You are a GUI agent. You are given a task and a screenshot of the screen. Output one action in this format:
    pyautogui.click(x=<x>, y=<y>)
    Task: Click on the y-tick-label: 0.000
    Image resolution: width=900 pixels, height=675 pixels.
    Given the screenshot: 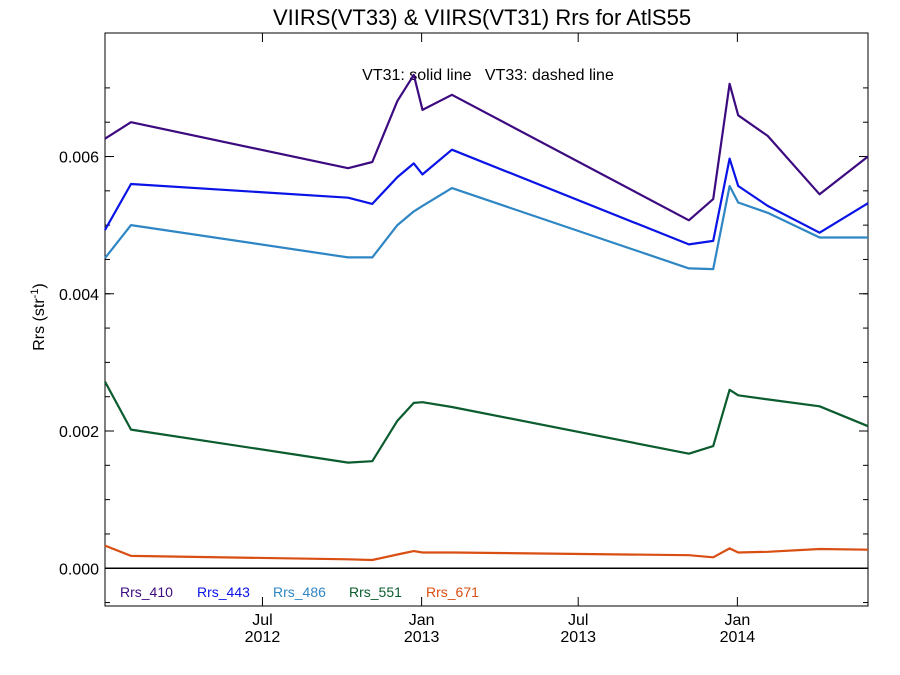 What is the action you would take?
    pyautogui.click(x=79, y=569)
    